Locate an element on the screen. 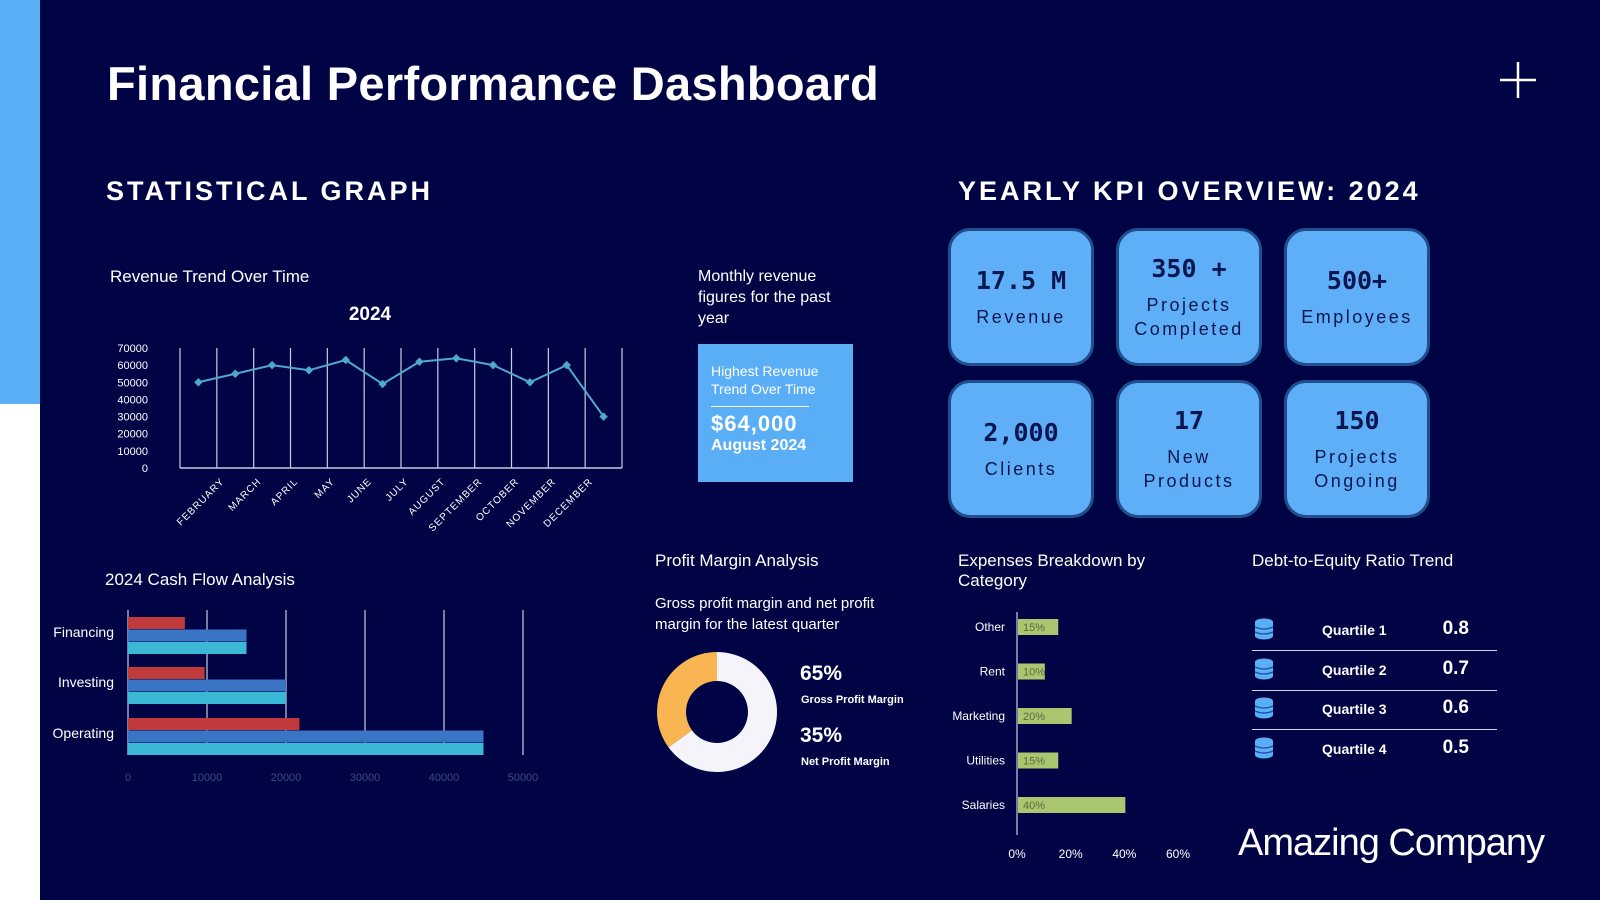 The height and width of the screenshot is (900, 1600). x-tick-label: 40% is located at coordinates (1124, 854).